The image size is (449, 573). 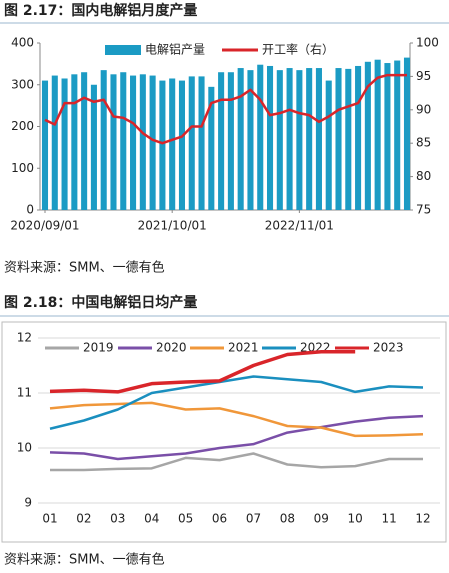 What do you see at coordinates (24, 448) in the screenshot?
I see `y-tick-label: 10` at bounding box center [24, 448].